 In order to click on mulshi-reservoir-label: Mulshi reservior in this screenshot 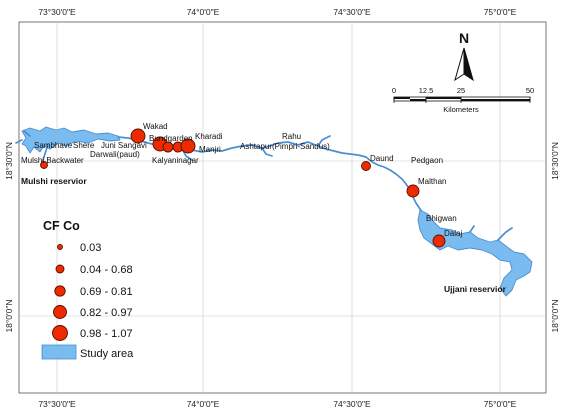, I will do `click(54, 181)`.